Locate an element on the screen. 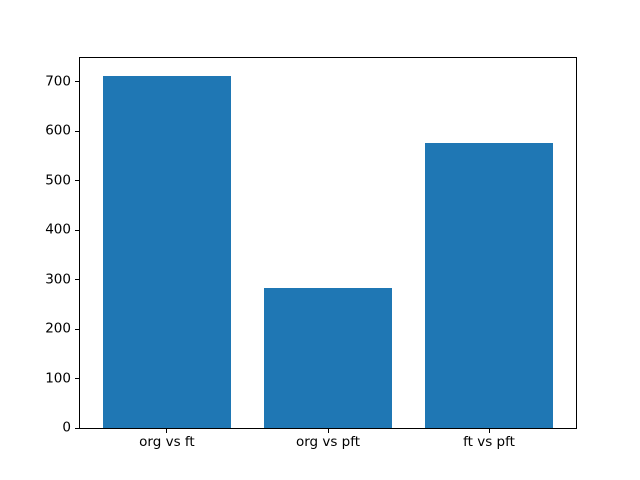 The width and height of the screenshot is (640, 480). y-tick-label: 700 is located at coordinates (58, 80).